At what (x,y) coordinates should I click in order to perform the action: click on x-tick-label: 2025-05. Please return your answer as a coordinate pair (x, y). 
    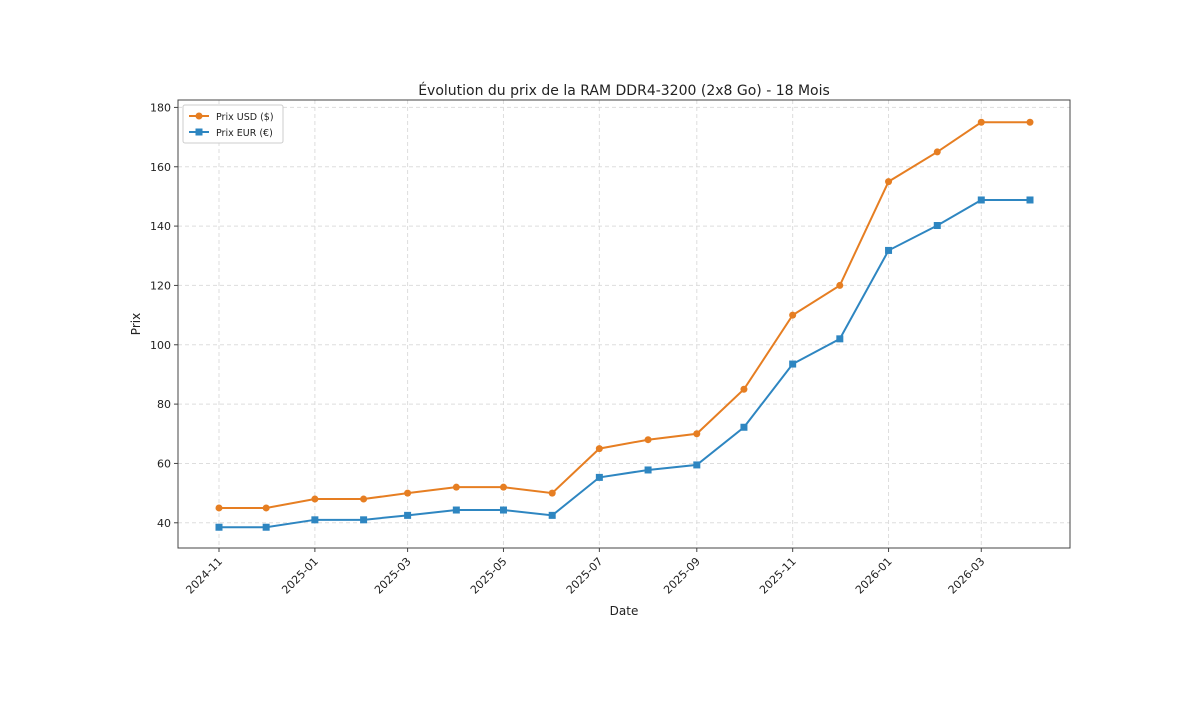
    Looking at the image, I should click on (489, 576).